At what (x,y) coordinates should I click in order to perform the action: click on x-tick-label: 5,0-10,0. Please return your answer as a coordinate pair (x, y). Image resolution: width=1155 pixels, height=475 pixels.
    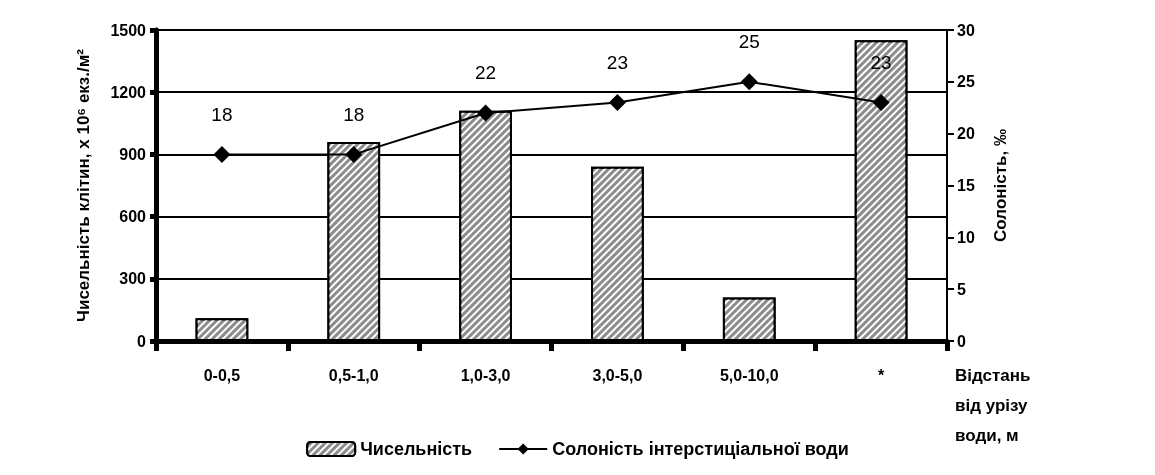
    Looking at the image, I should click on (749, 375).